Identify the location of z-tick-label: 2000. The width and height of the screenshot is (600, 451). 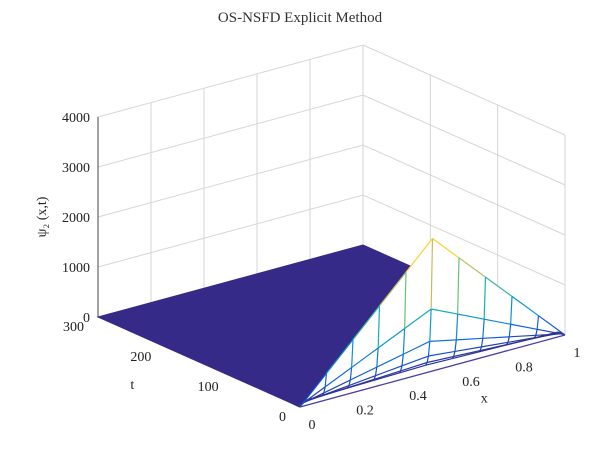
(76, 218).